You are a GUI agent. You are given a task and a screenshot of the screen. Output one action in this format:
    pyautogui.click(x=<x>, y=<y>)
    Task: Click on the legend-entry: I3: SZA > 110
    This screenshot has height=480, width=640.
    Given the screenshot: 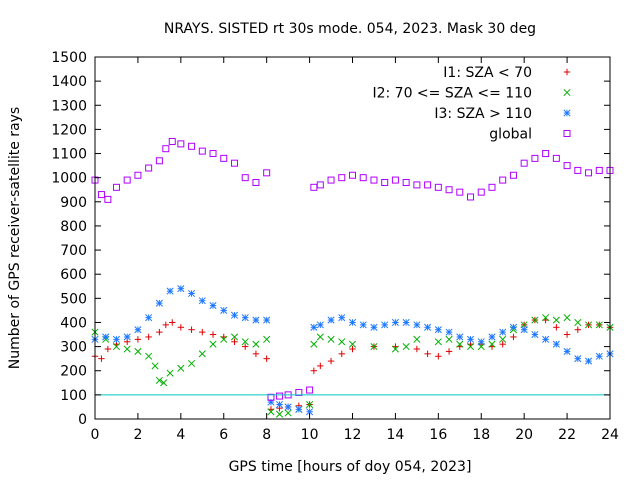 What is the action you would take?
    pyautogui.click(x=502, y=114)
    